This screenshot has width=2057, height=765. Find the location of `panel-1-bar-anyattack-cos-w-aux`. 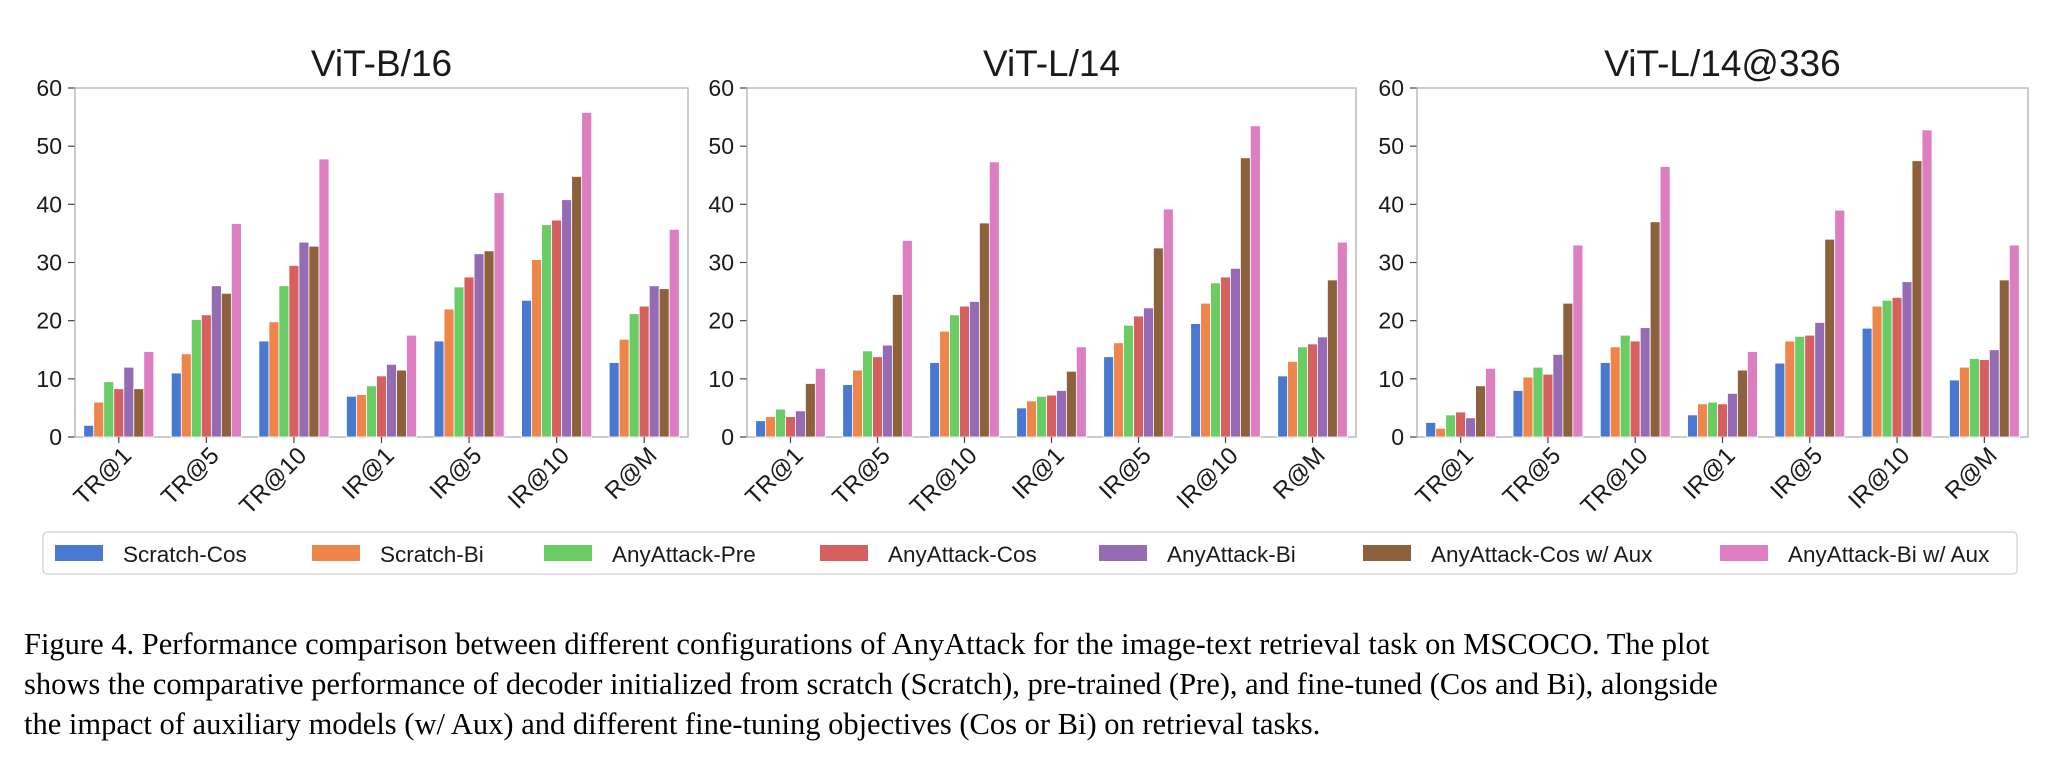

panel-1-bar-anyattack-cos-w-aux is located at coordinates (489, 344).